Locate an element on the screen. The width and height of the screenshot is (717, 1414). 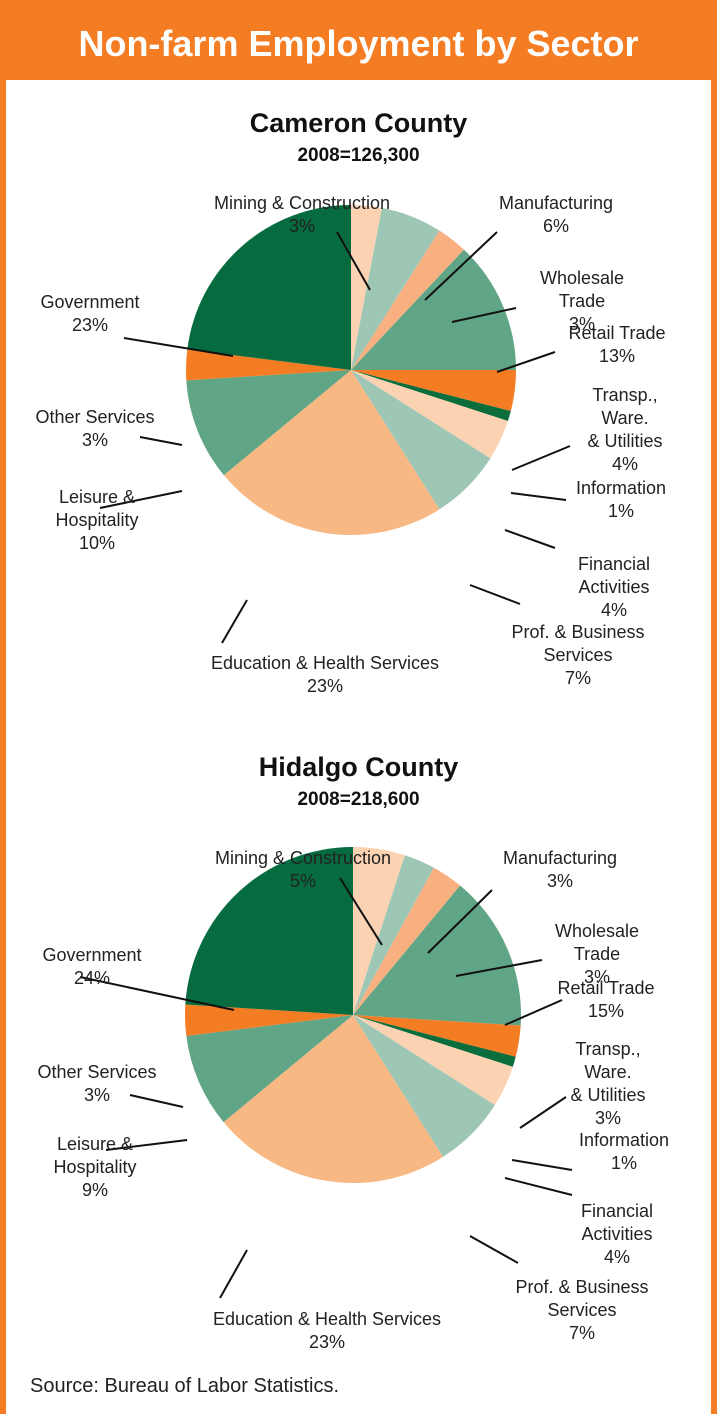
chart-subtitle: 2008=218,600 is located at coordinates (358, 799).